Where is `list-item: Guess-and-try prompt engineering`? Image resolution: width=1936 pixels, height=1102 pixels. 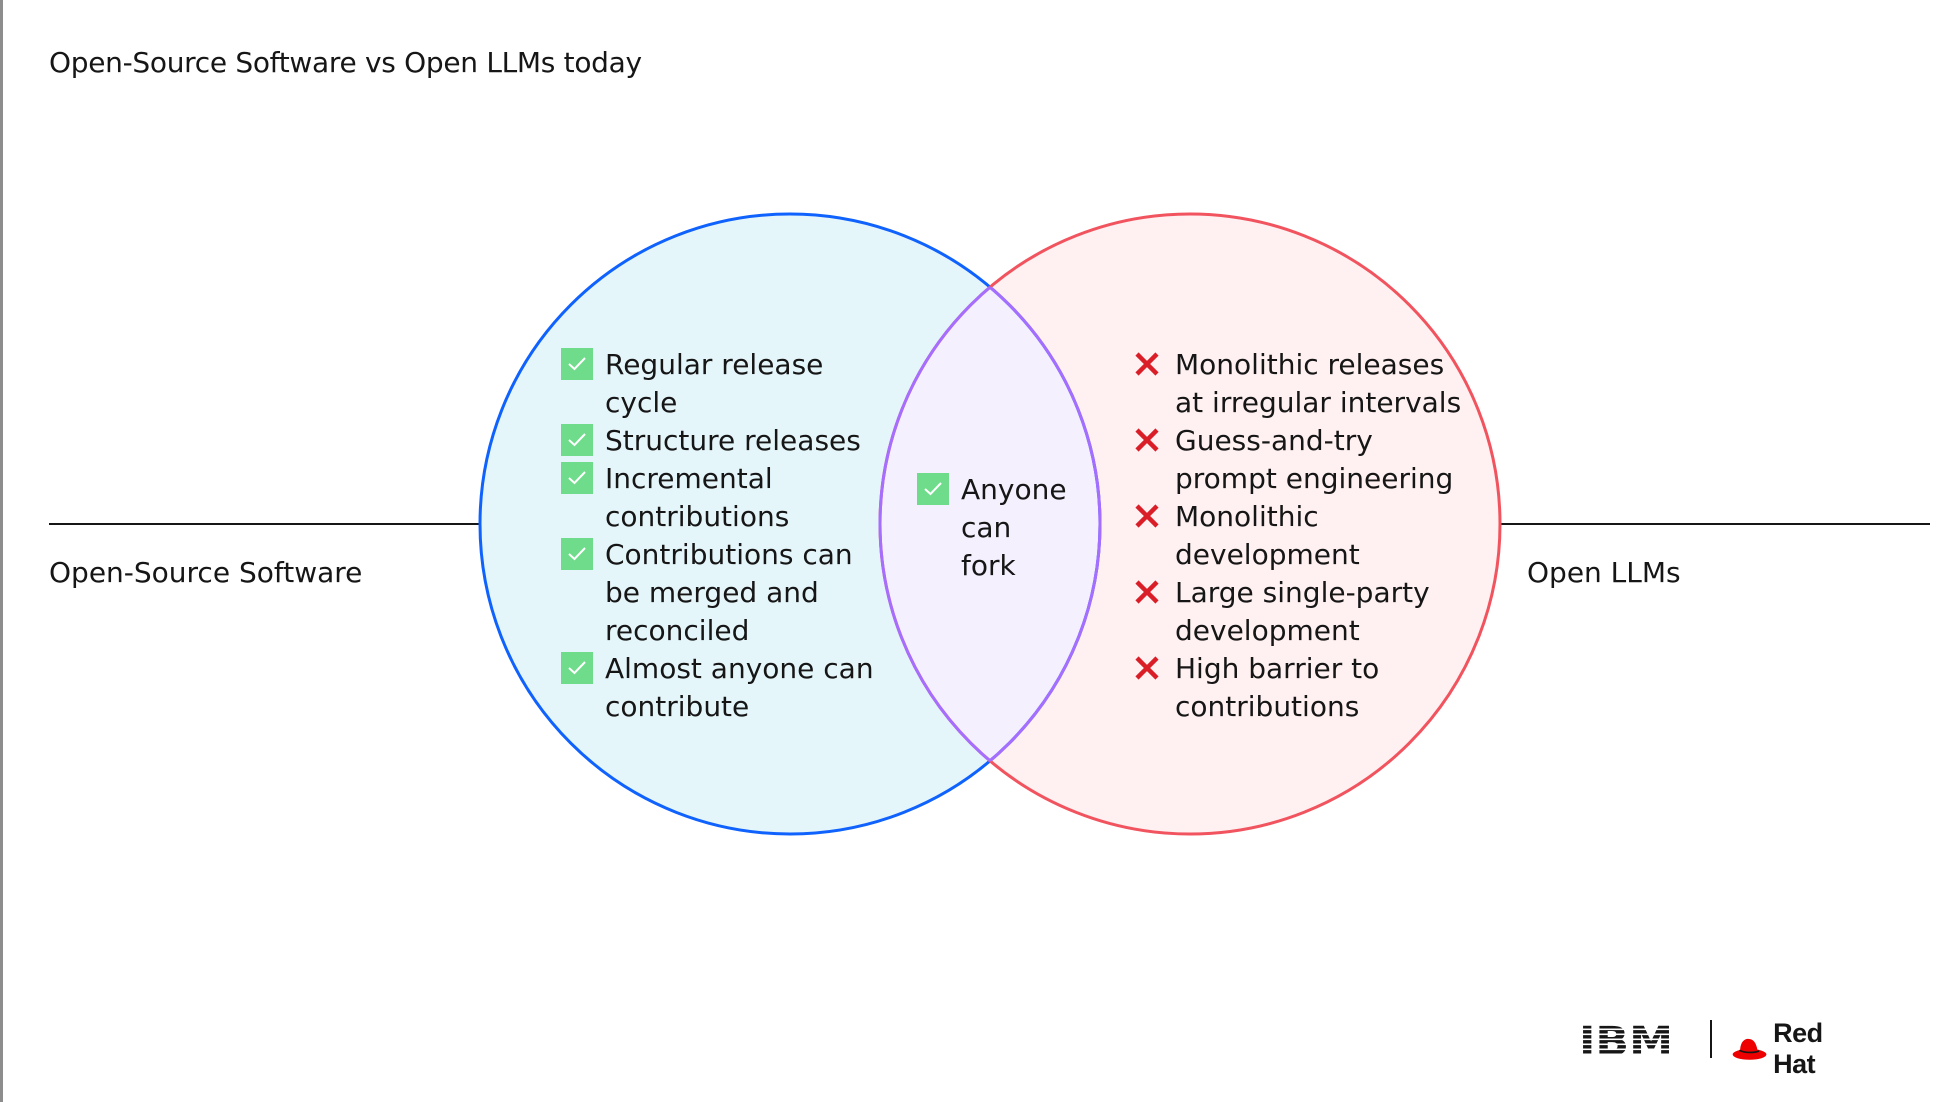 list-item: Guess-and-try prompt engineering is located at coordinates (1301, 460).